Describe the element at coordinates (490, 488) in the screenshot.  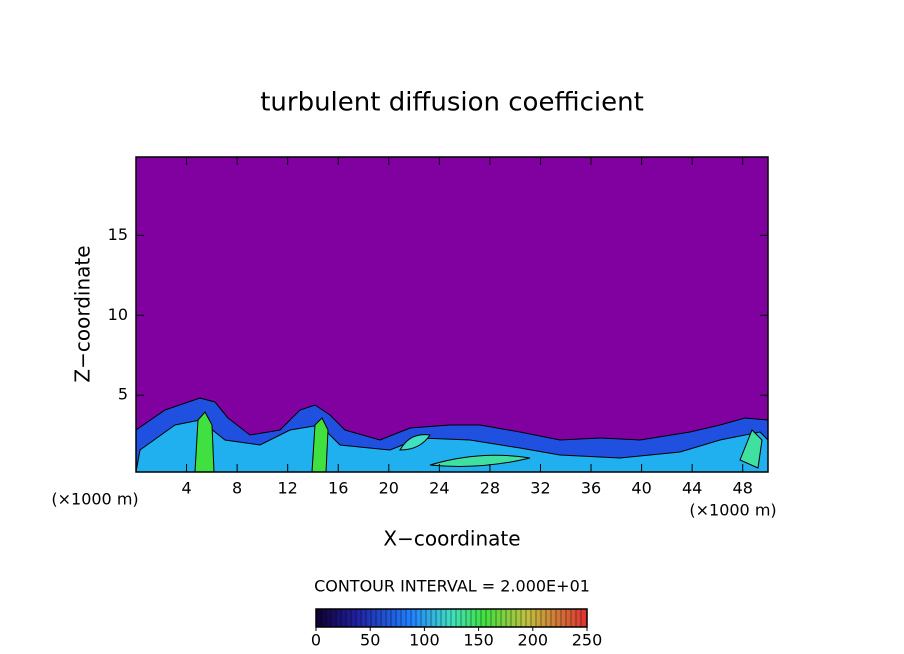
I see `x-tick-label: 28` at that location.